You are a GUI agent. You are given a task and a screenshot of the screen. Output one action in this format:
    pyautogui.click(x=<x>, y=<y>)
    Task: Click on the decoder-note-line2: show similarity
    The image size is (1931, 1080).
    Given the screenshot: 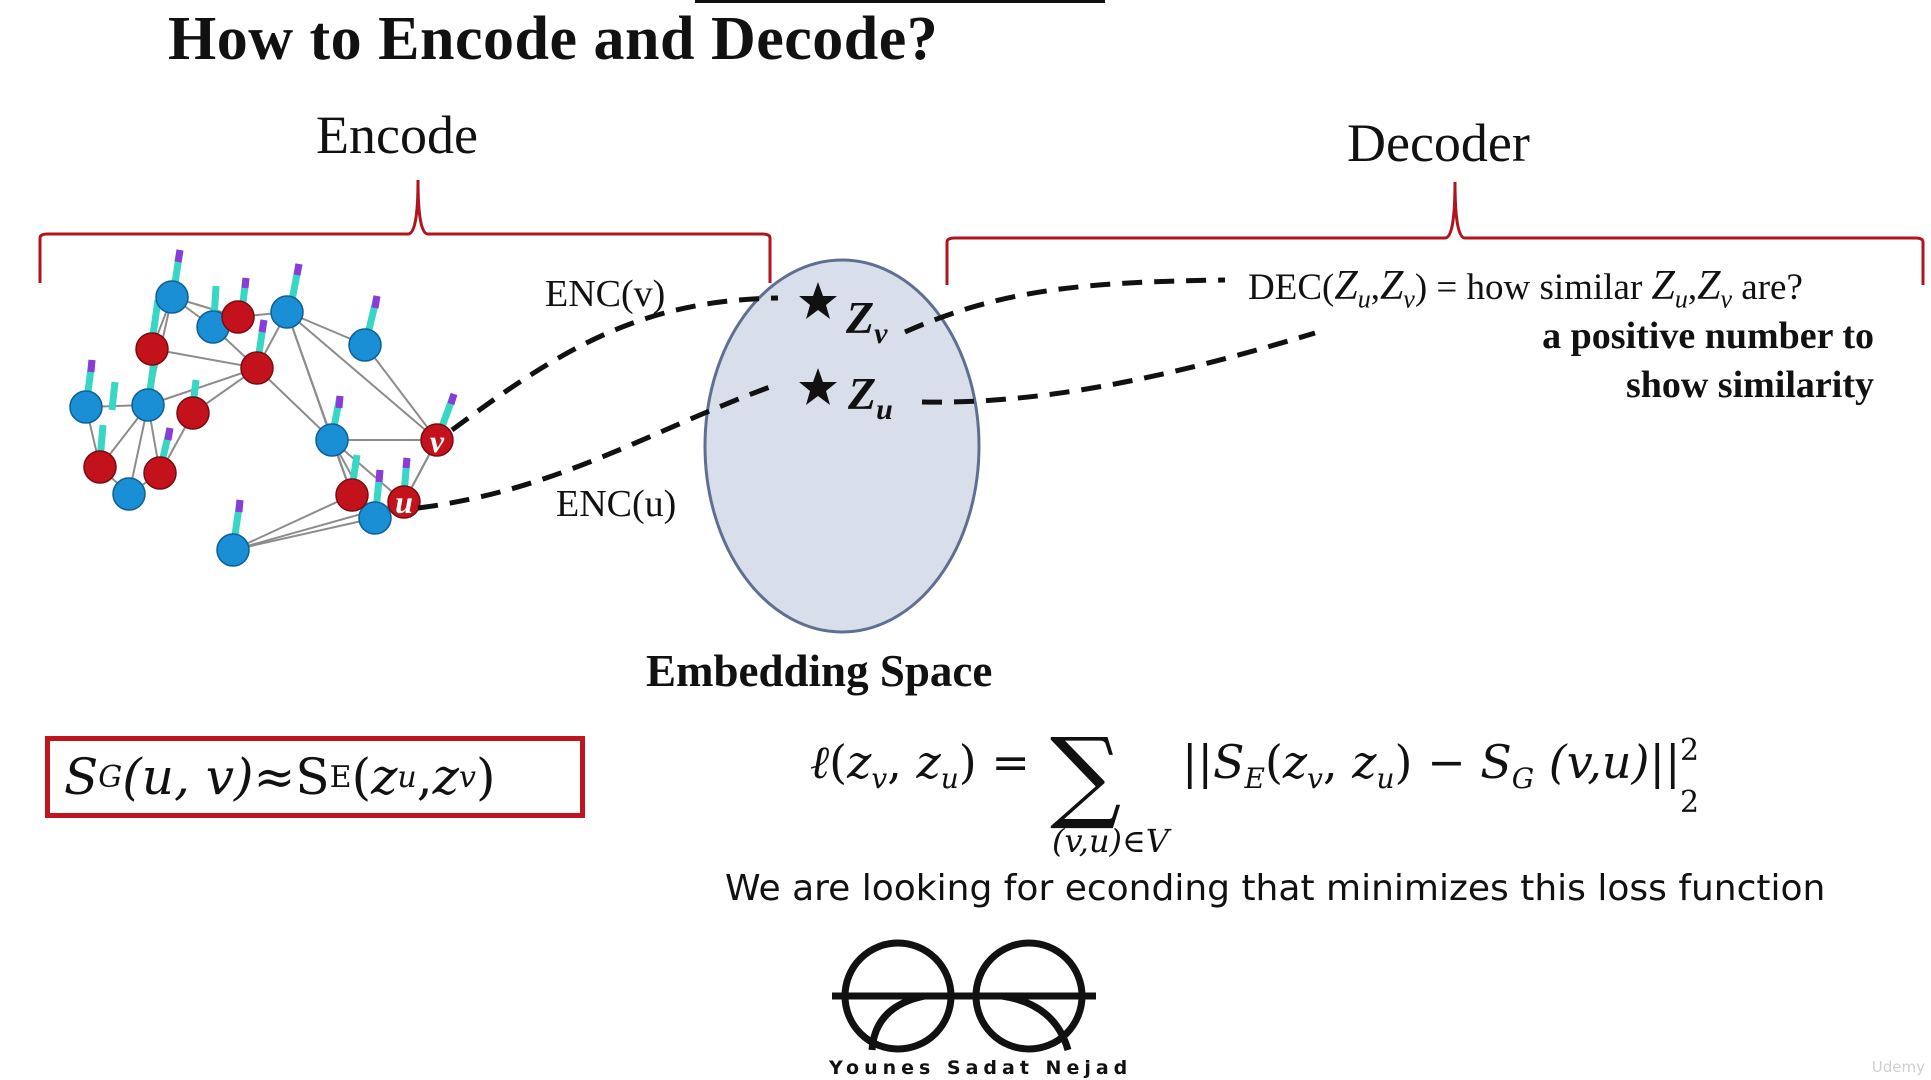 What is the action you would take?
    pyautogui.click(x=1749, y=385)
    